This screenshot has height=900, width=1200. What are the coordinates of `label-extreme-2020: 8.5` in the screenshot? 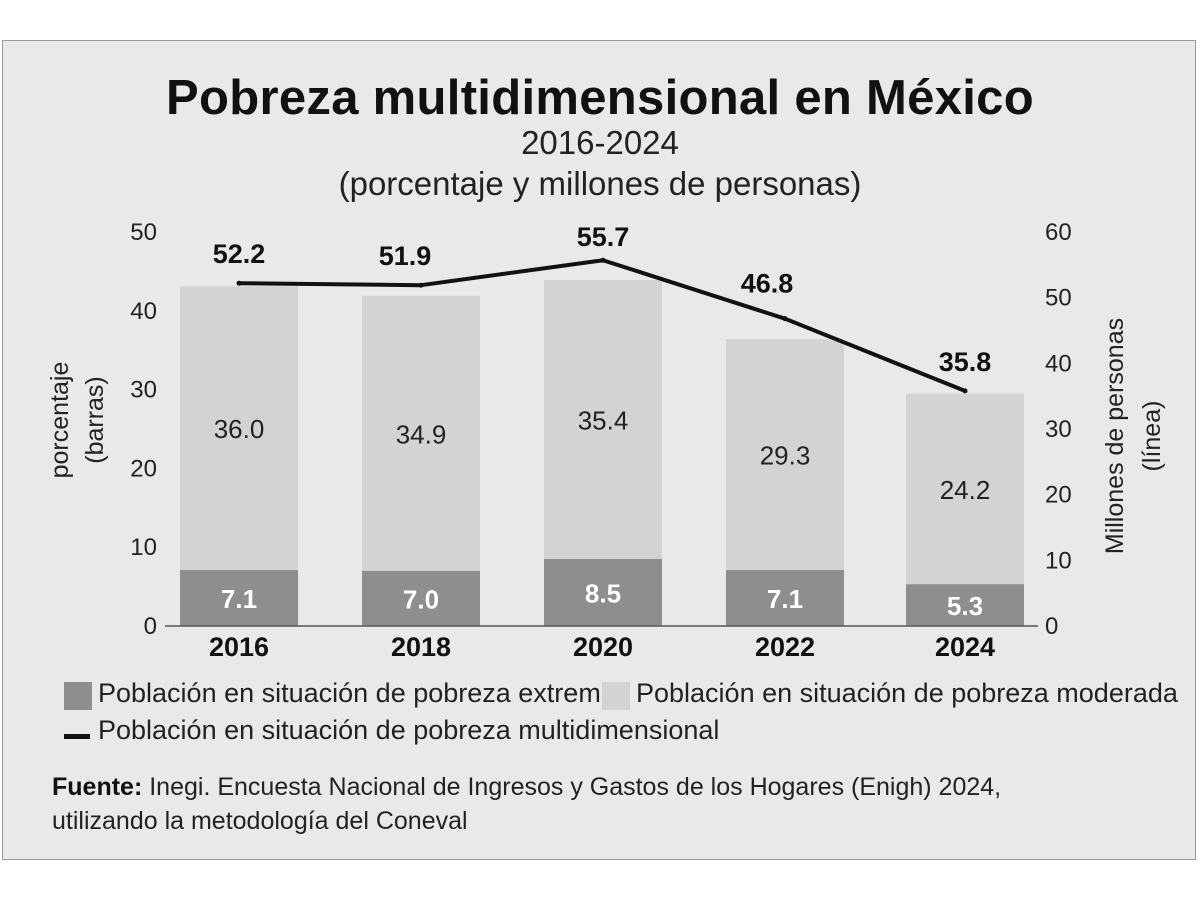 It's located at (603, 594).